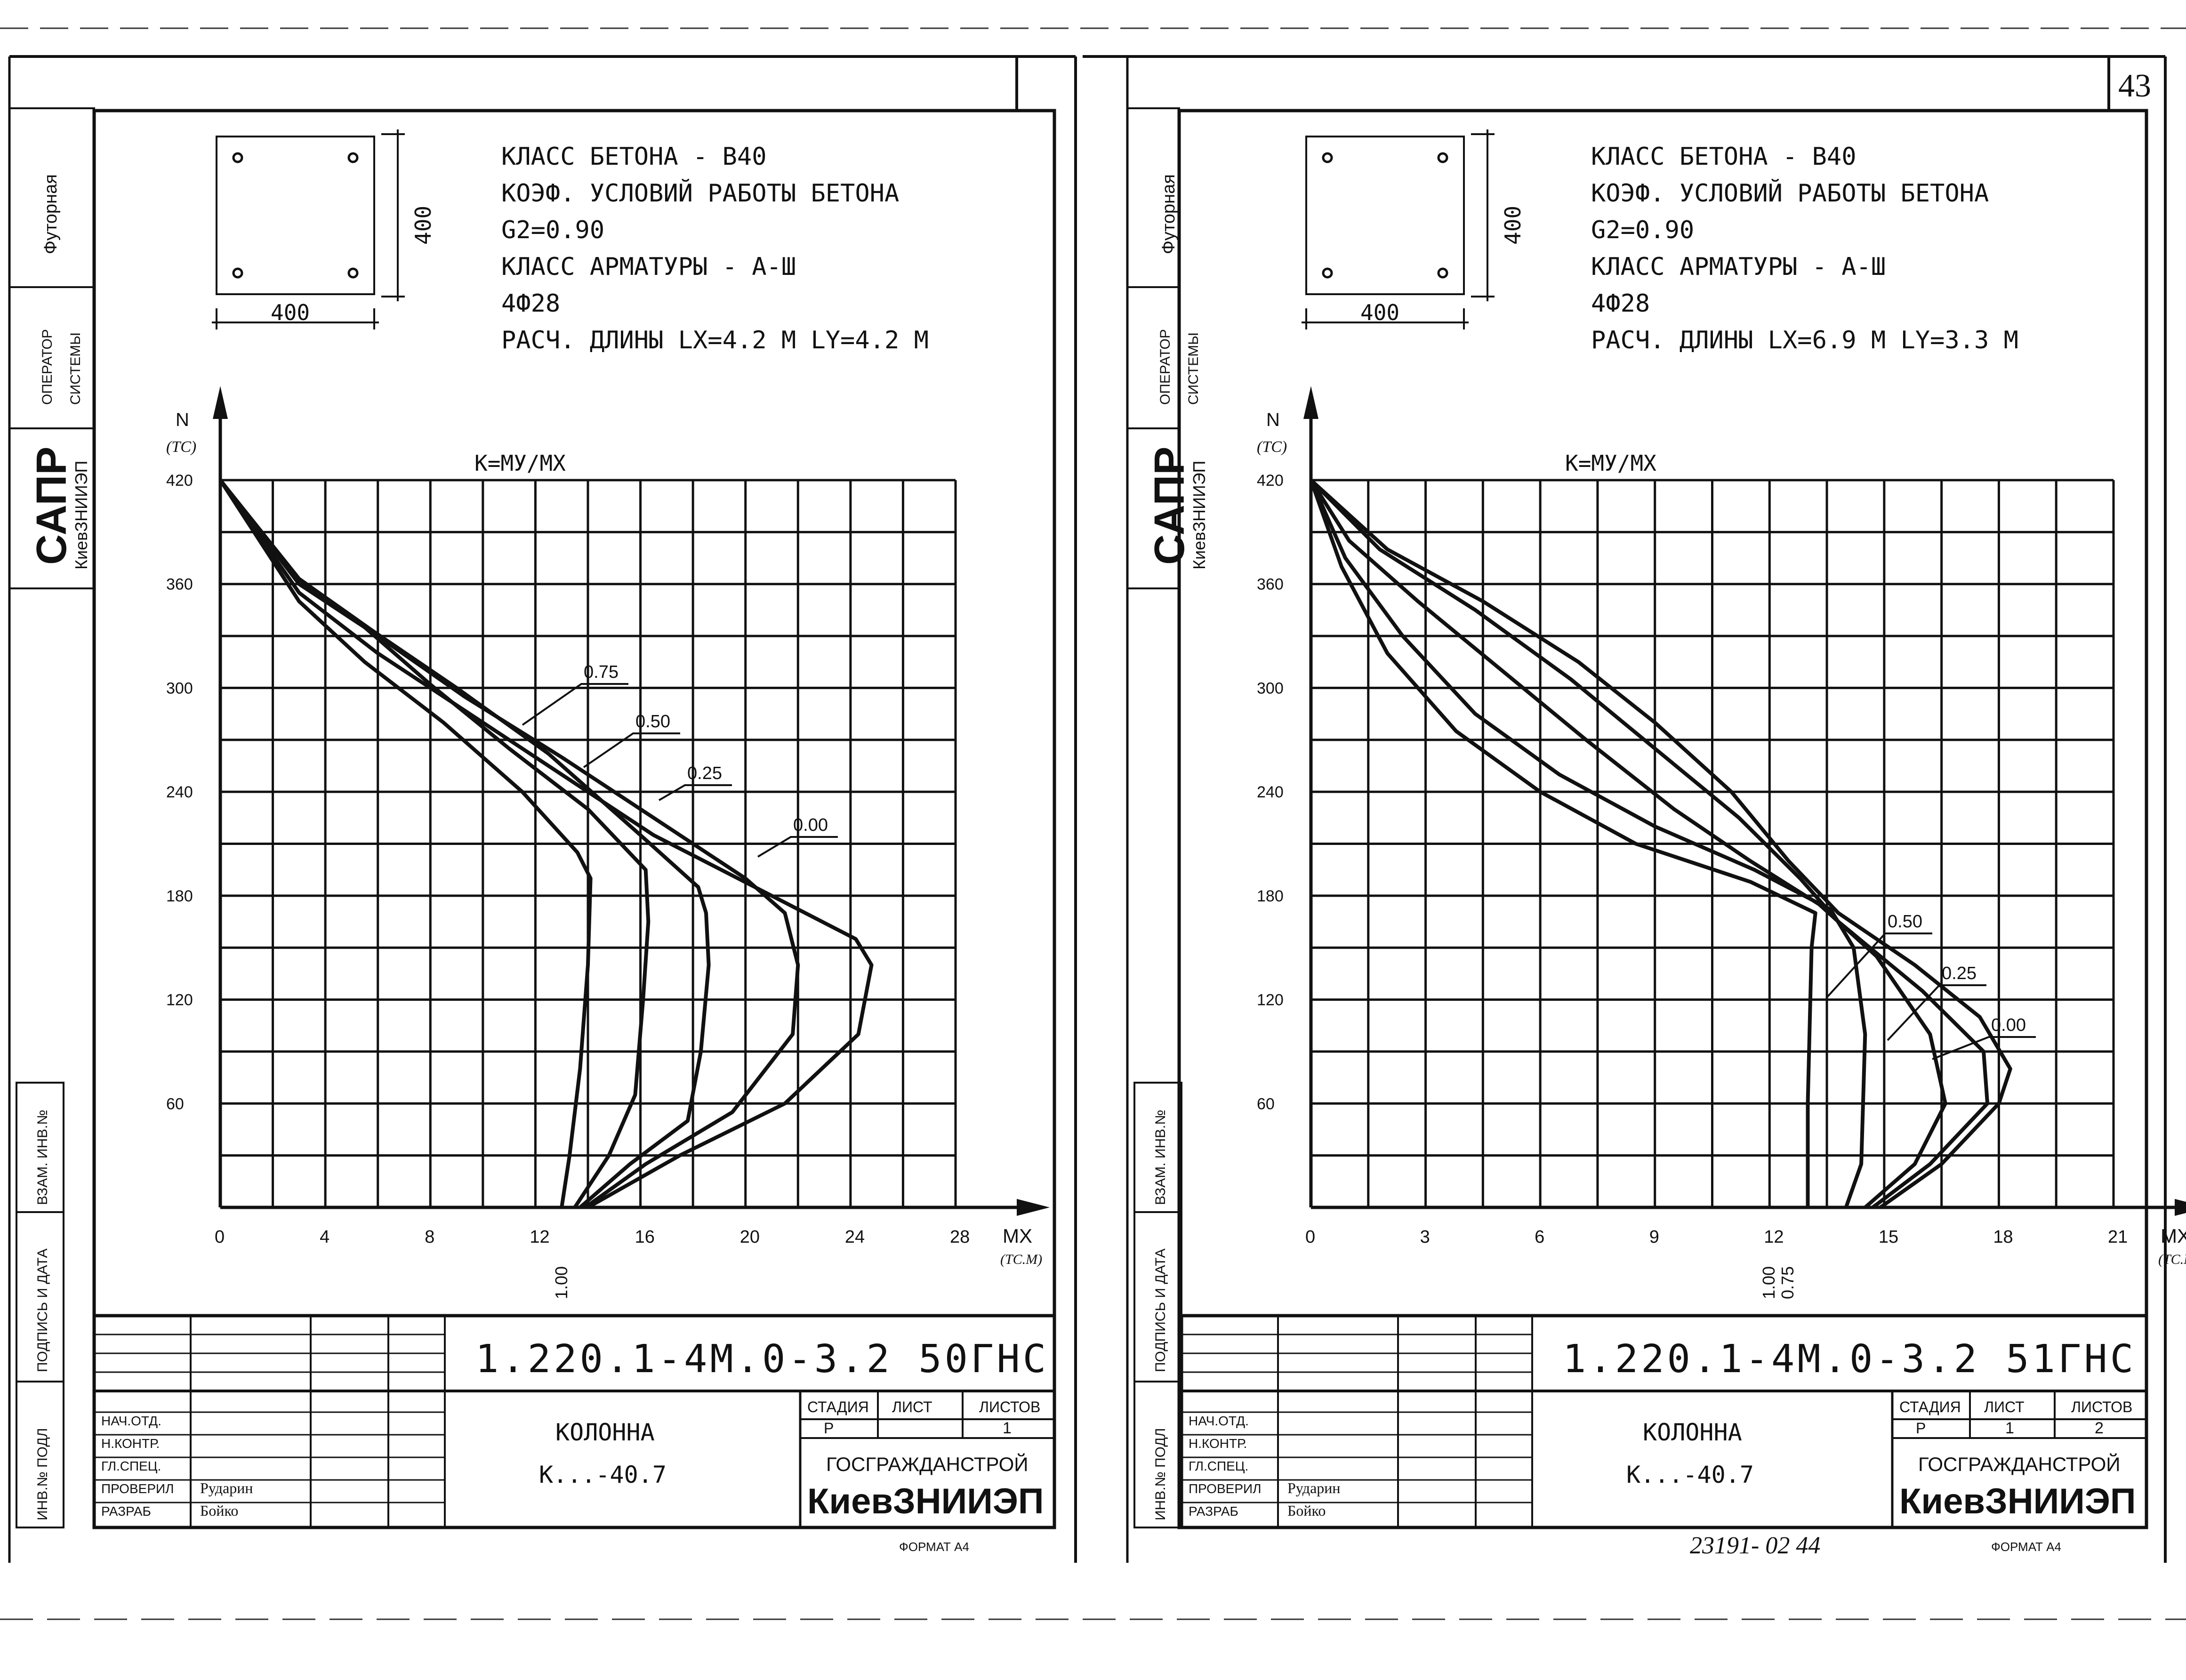 The width and height of the screenshot is (2186, 1680). What do you see at coordinates (762, 1359) in the screenshot?
I see `drawing-code: 1.220.1-4М.0-3.2 50ГНС` at bounding box center [762, 1359].